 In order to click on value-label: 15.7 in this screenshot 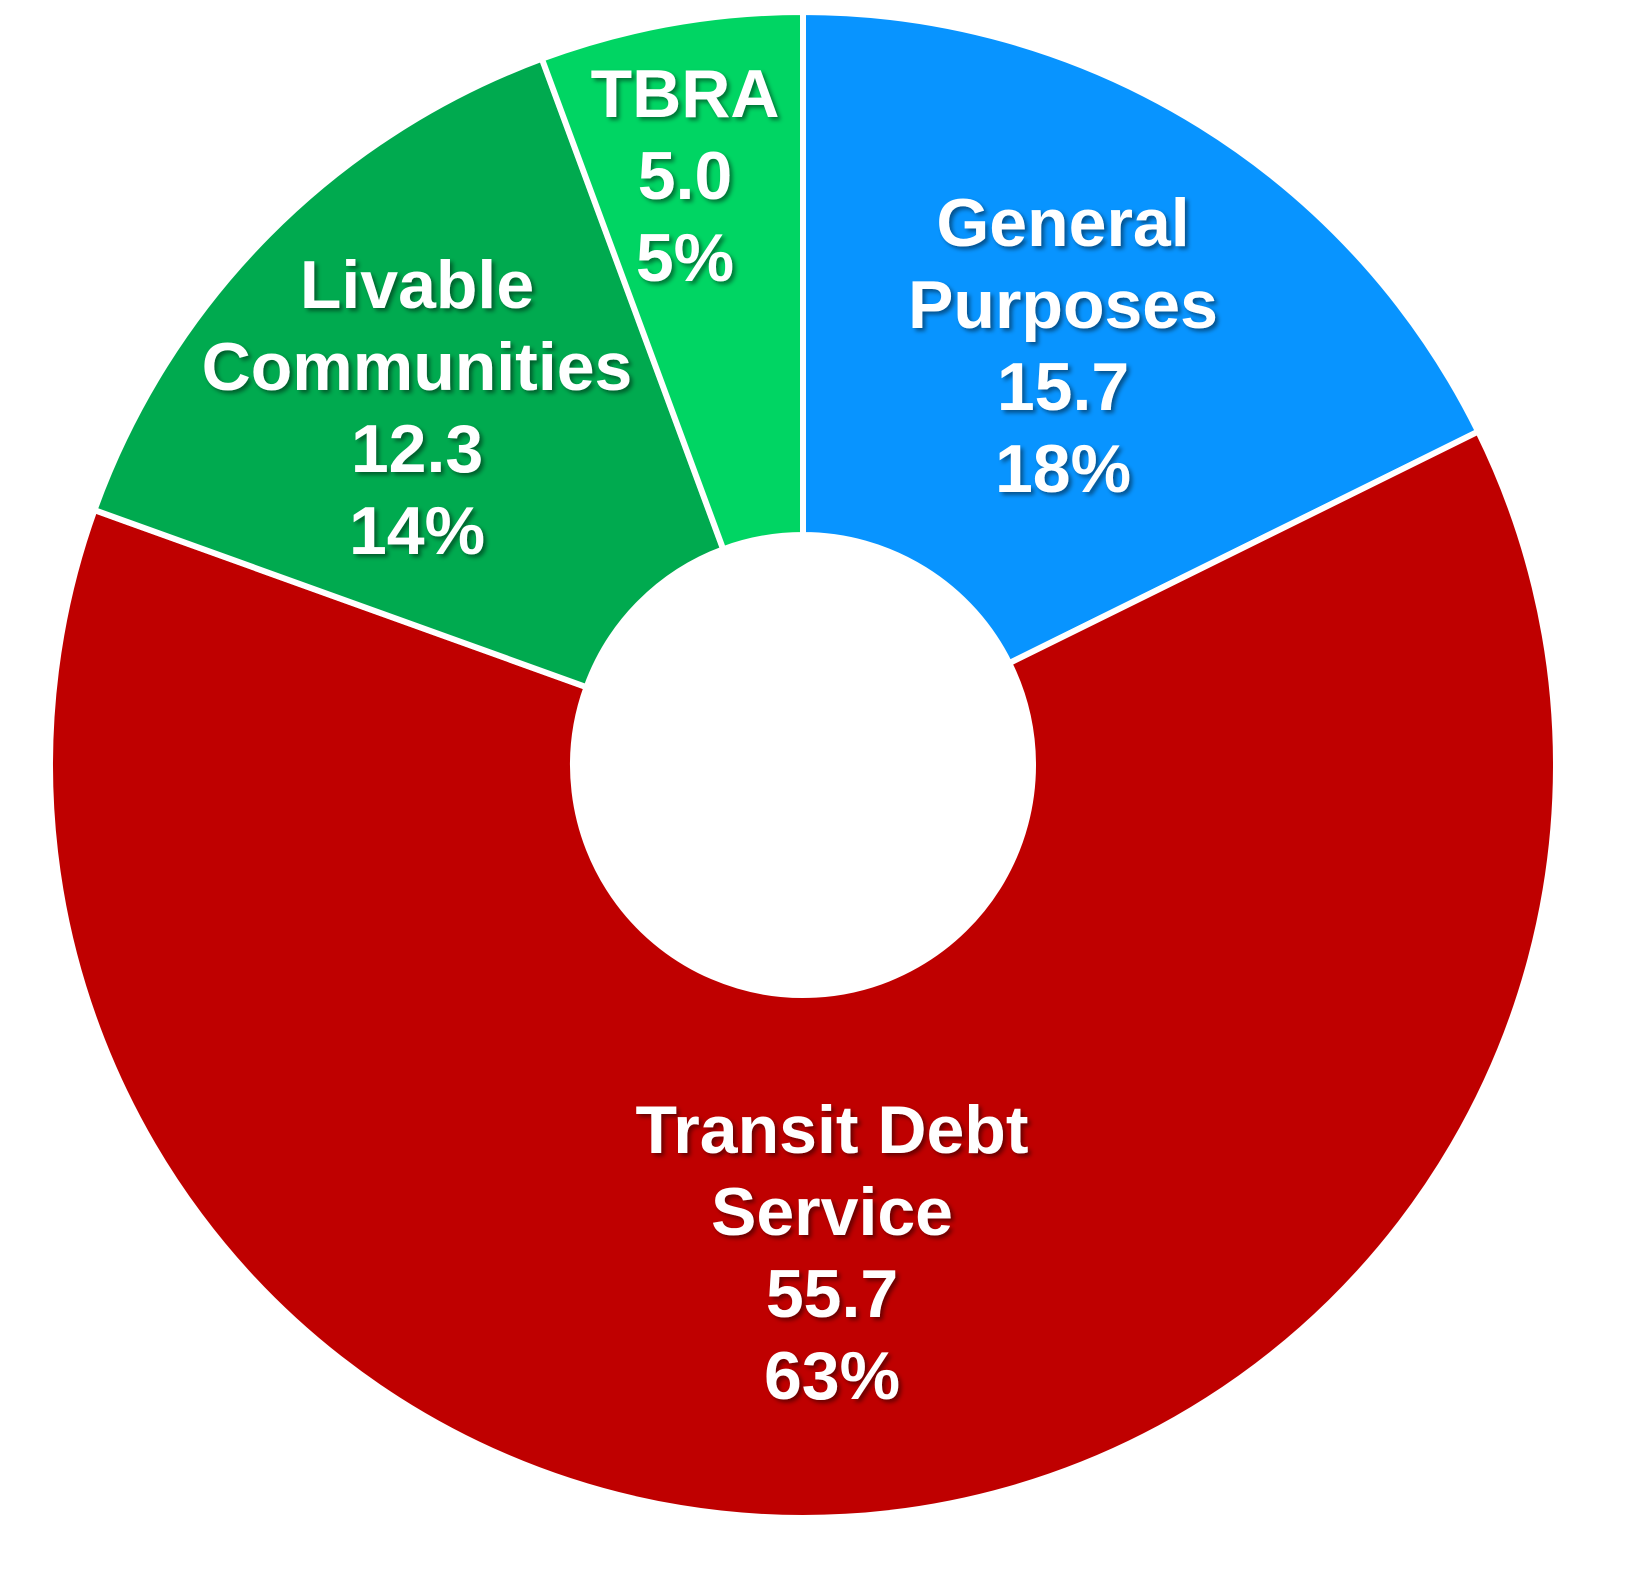, I will do `click(1063, 387)`.